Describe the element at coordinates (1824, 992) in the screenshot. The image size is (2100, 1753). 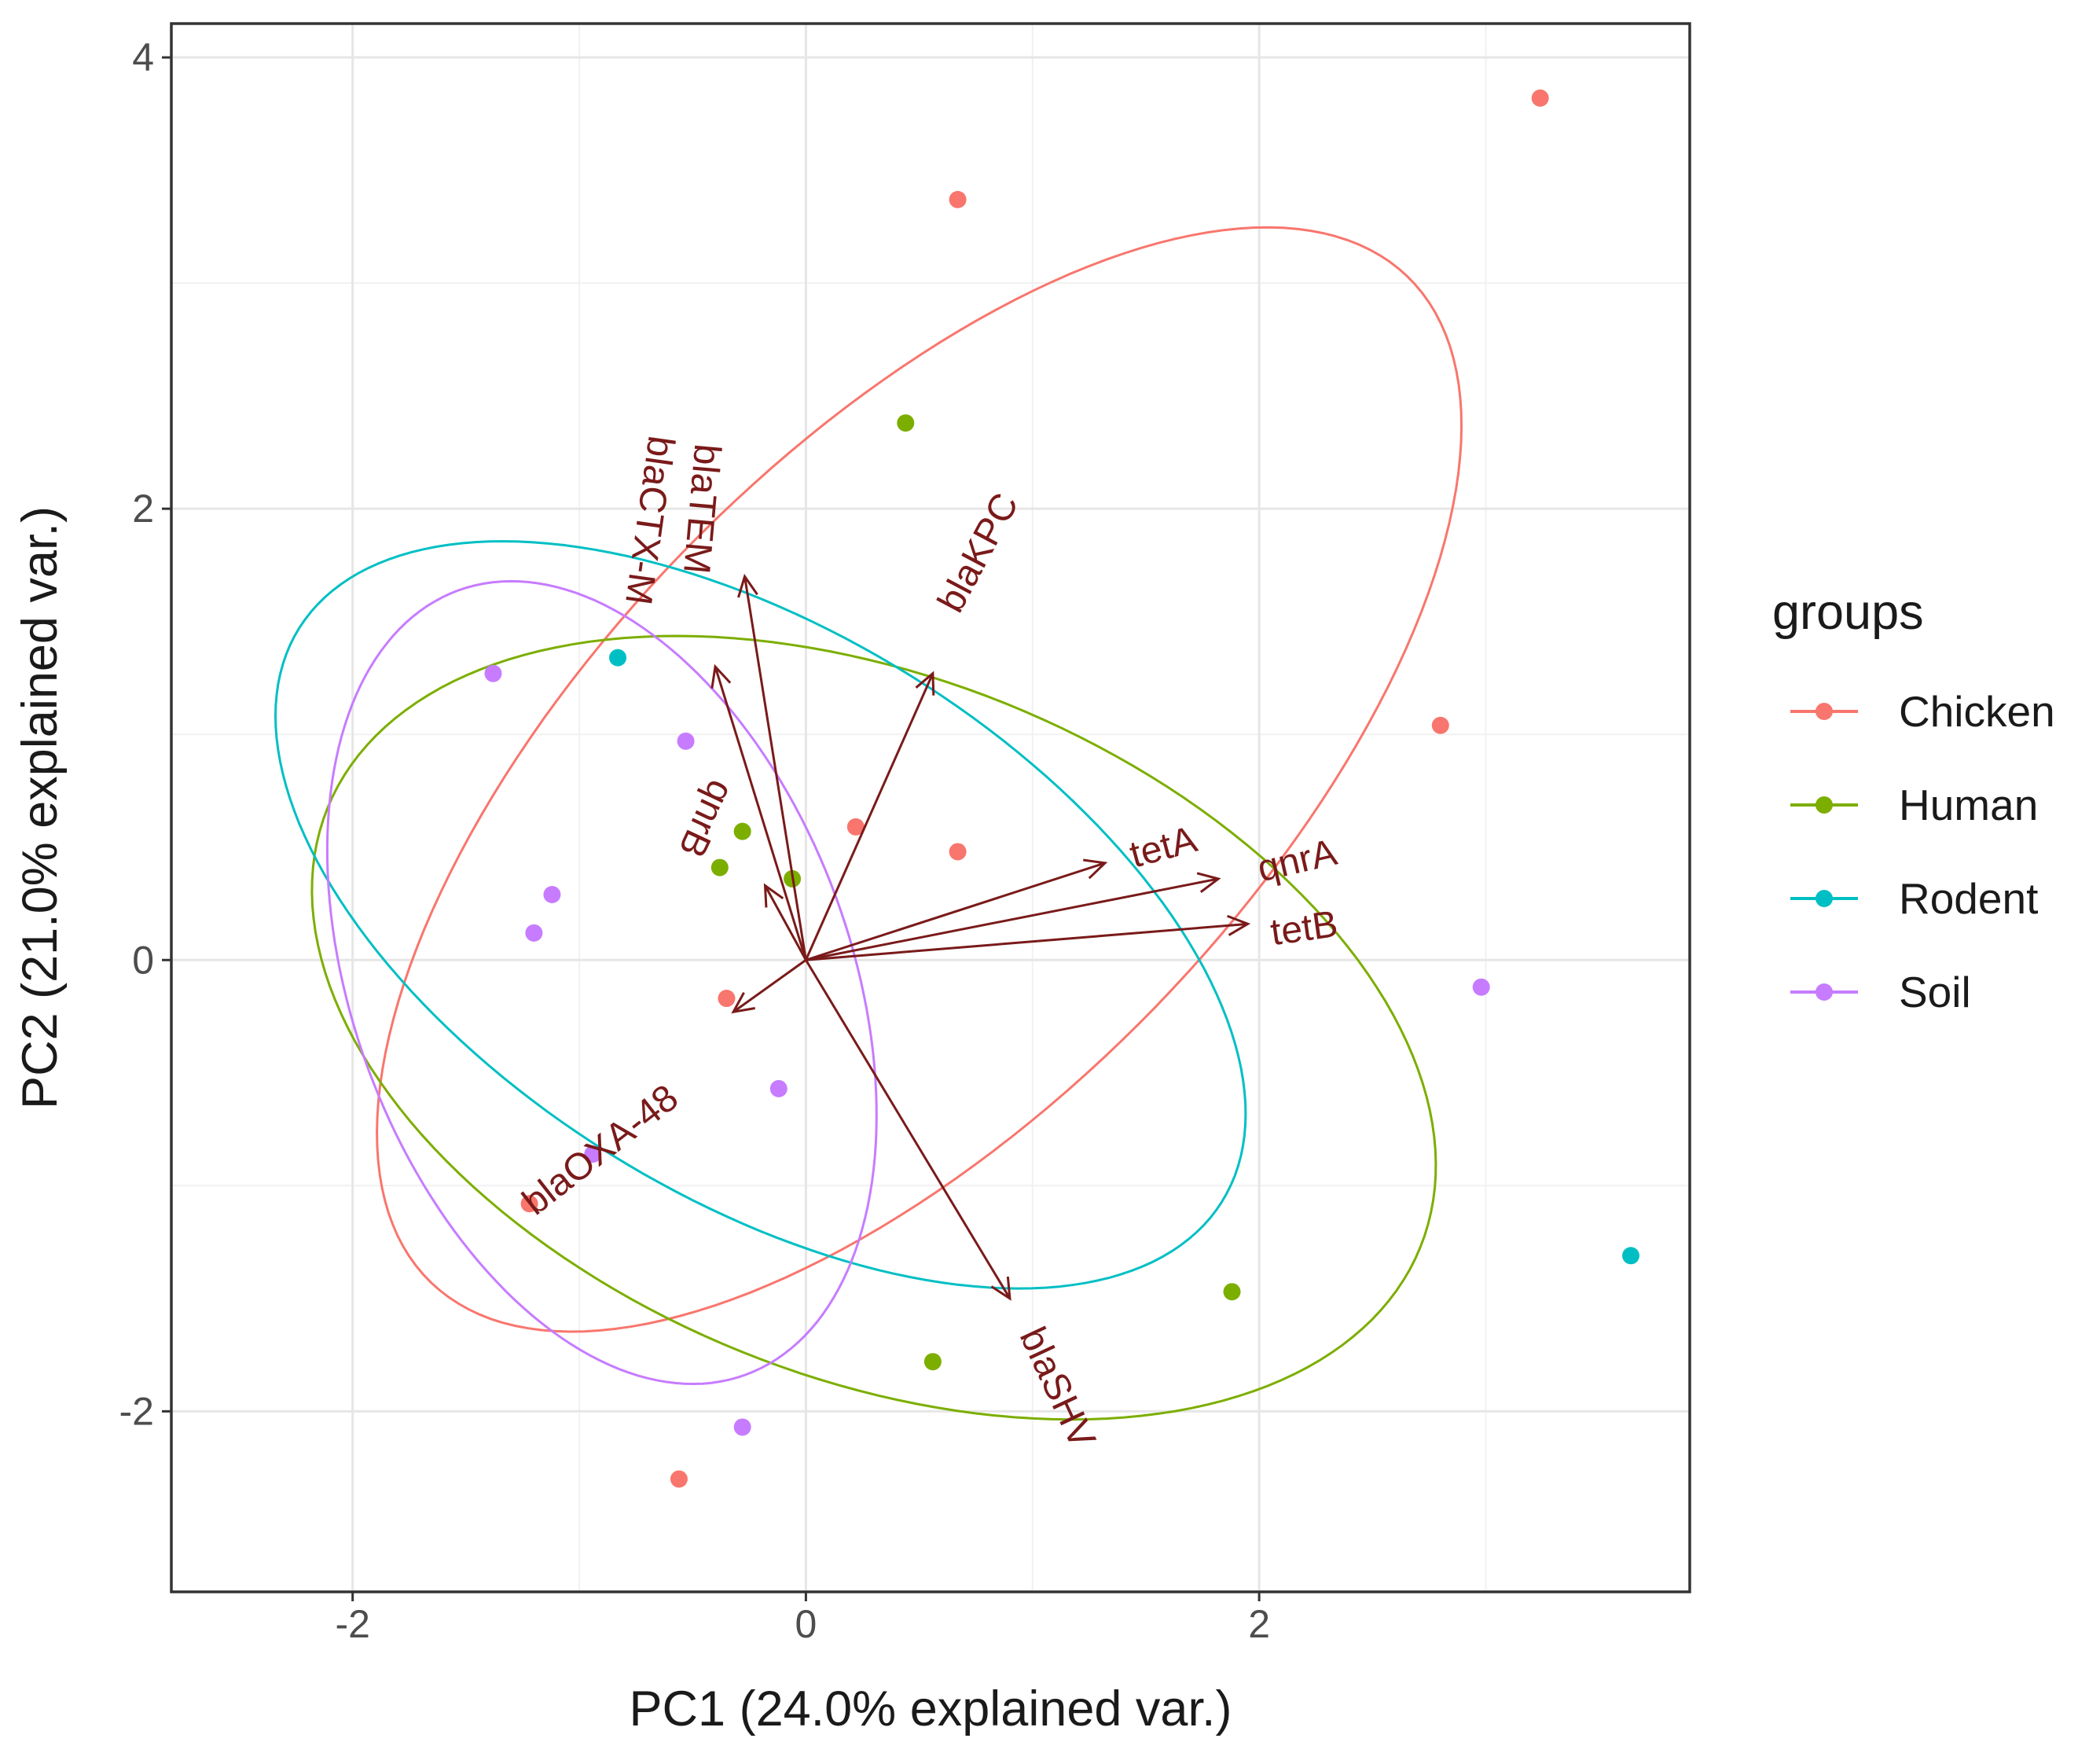
I see `legend-key-point-soil` at that location.